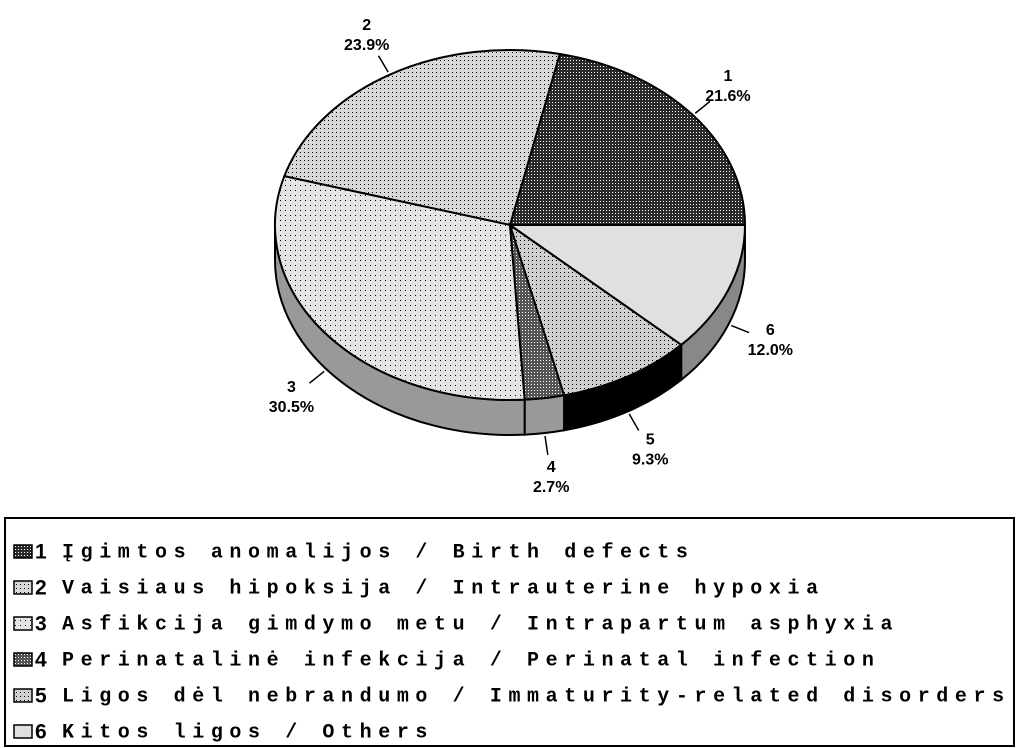 Image resolution: width=1016 pixels, height=748 pixels. Describe the element at coordinates (727, 96) in the screenshot. I see `value-label: 21.6%` at that location.